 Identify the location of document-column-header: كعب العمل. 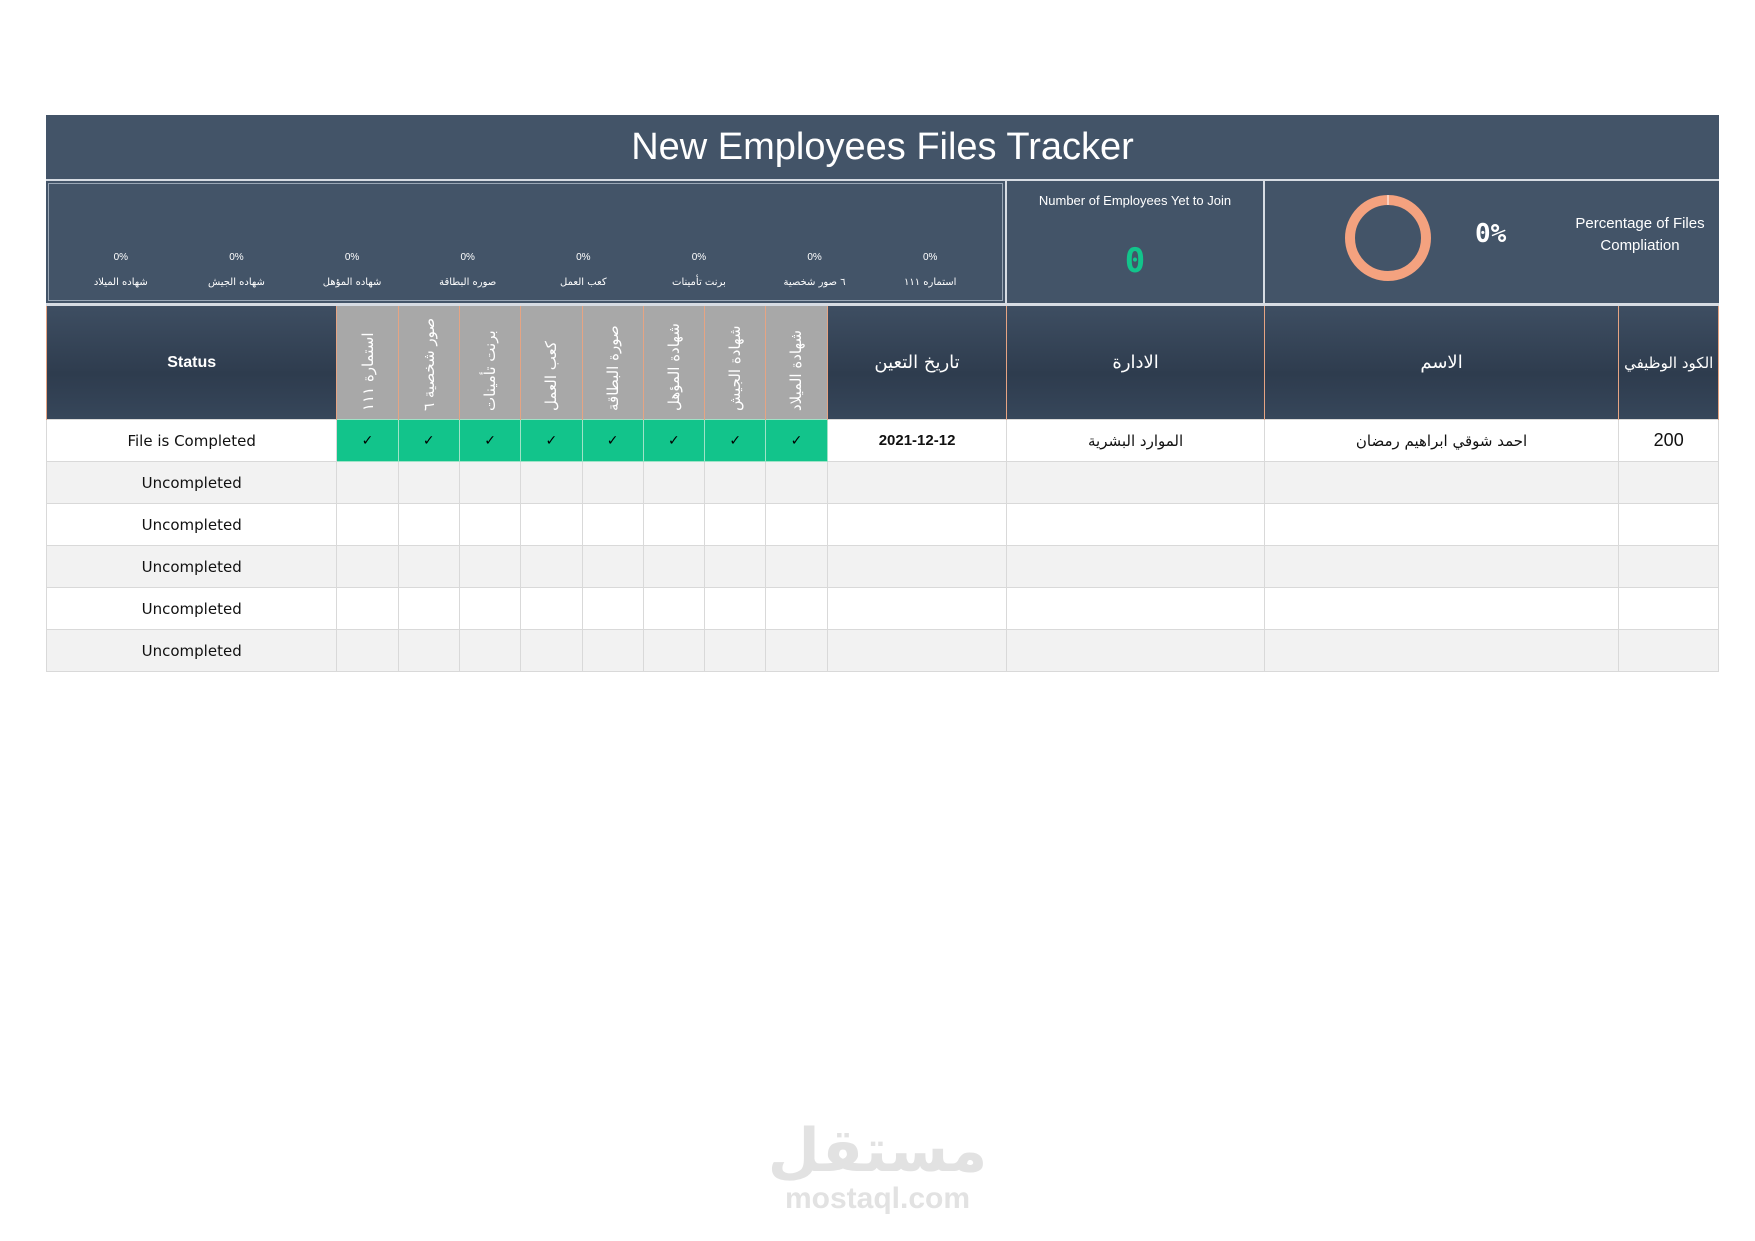
(551, 363).